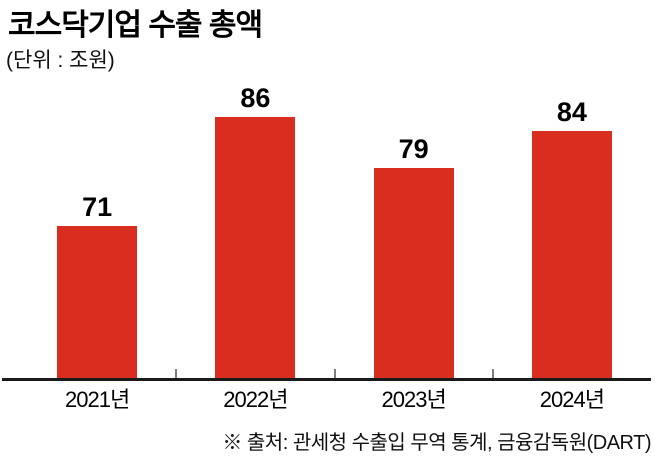  What do you see at coordinates (97, 399) in the screenshot?
I see `x-tick-label: 2021년` at bounding box center [97, 399].